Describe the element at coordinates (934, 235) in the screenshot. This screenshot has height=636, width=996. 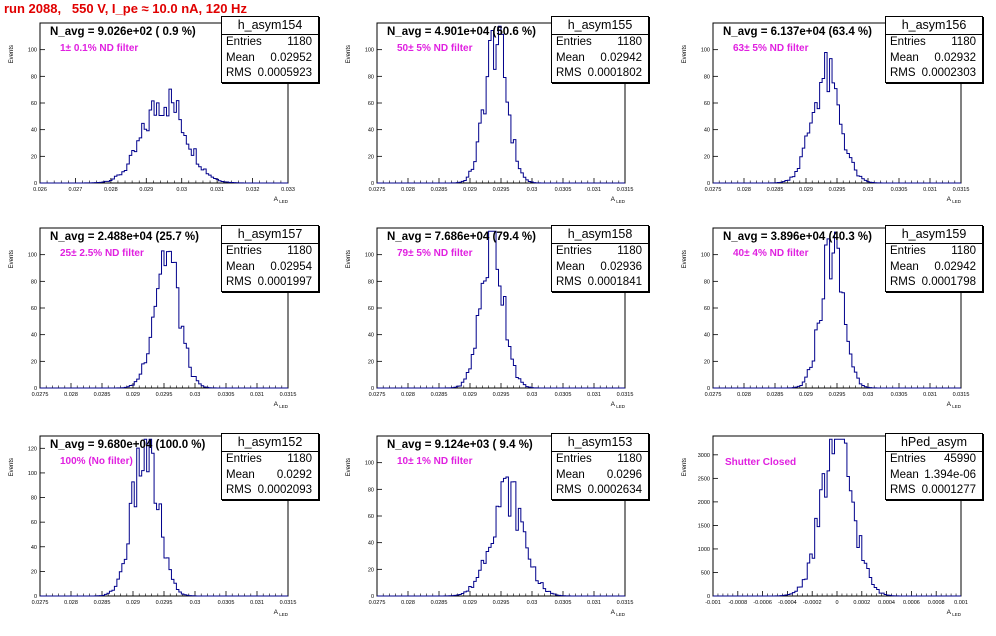
I see `histogram-name: h_asym159` at that location.